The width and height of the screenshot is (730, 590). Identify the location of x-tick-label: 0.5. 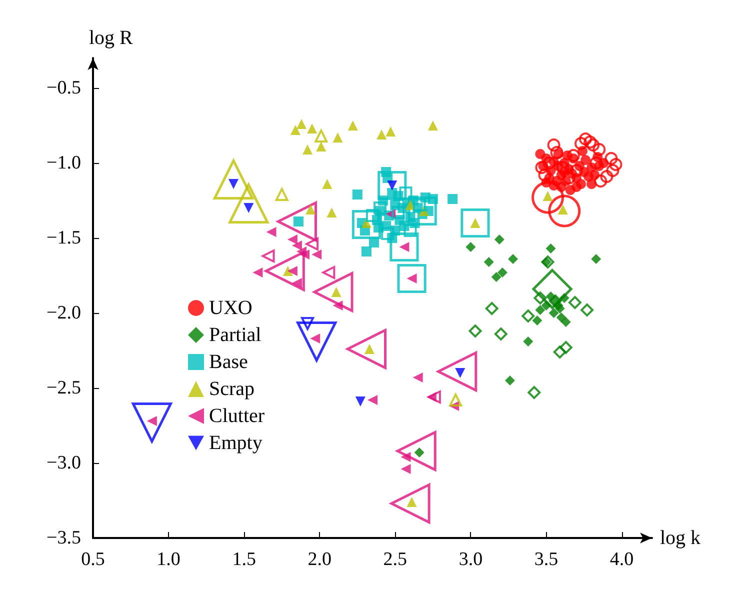
(93, 559).